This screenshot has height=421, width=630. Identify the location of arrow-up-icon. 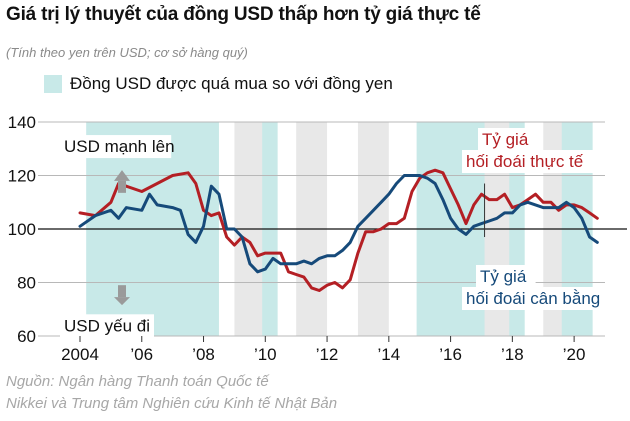
(122, 186).